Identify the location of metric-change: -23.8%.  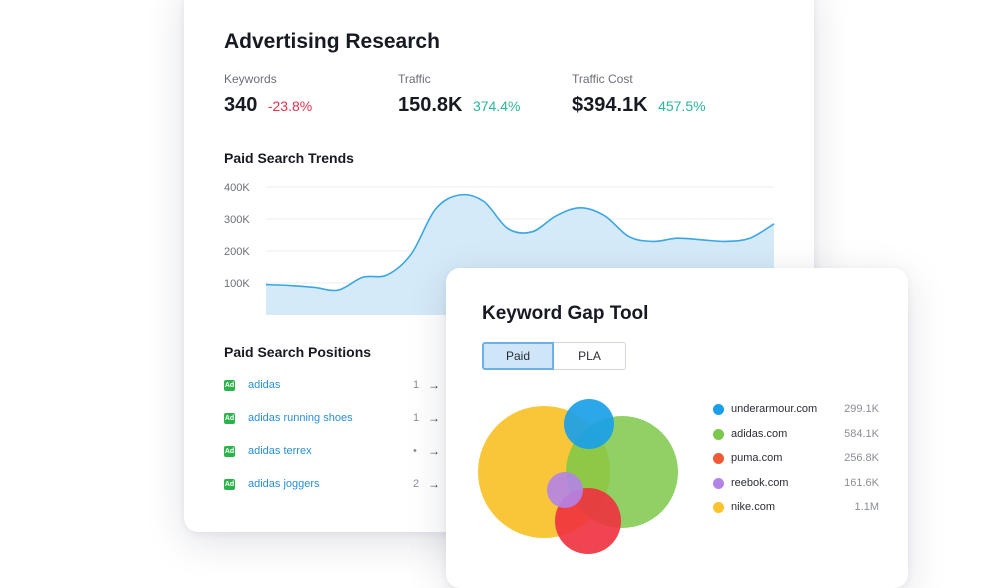
(290, 106).